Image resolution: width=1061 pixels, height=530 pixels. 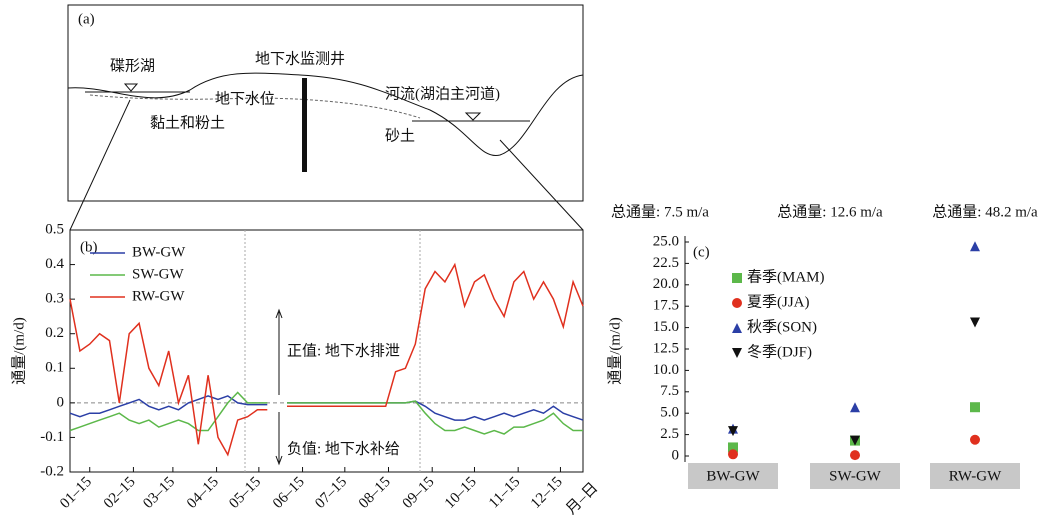 What do you see at coordinates (76, 493) in the screenshot?
I see `x-tick-label: 01–15` at bounding box center [76, 493].